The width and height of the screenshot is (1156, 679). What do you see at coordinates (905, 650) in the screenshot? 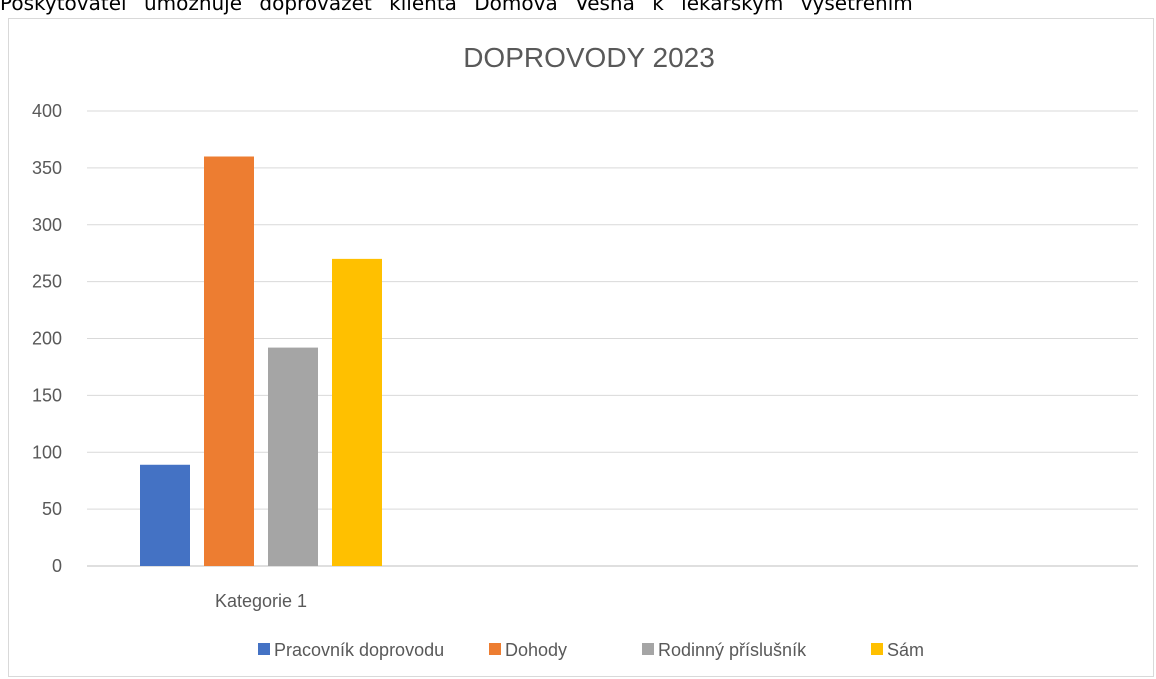
I see `legend-label: Sám` at bounding box center [905, 650].